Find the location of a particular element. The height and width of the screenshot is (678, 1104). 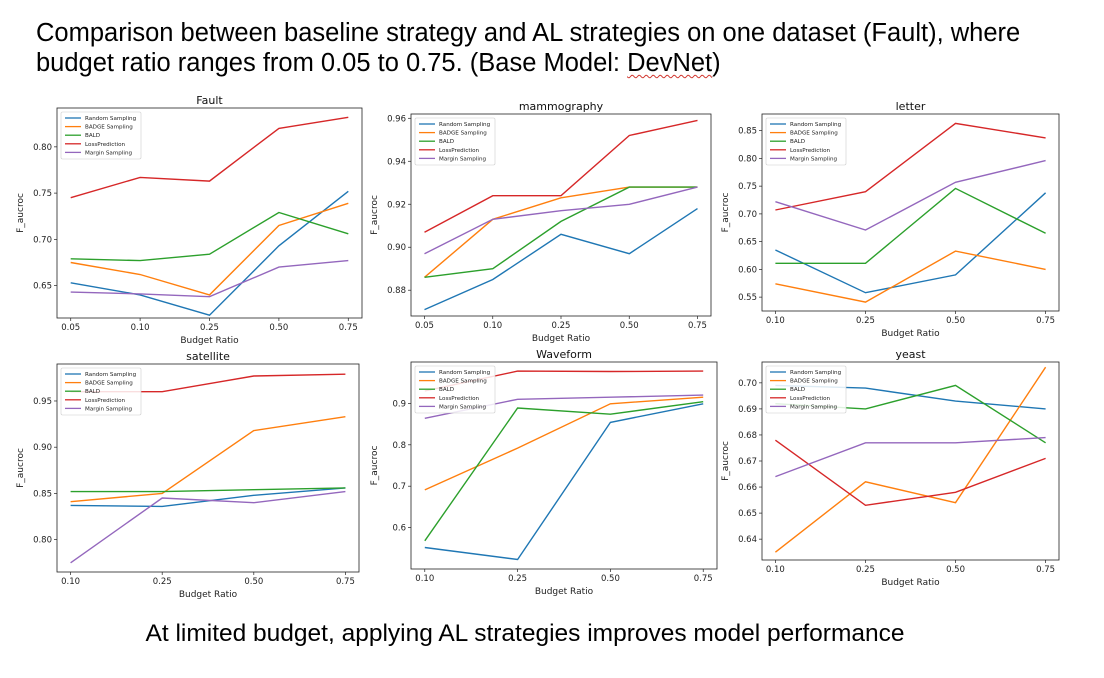

chart-title: Waveform is located at coordinates (564, 354).